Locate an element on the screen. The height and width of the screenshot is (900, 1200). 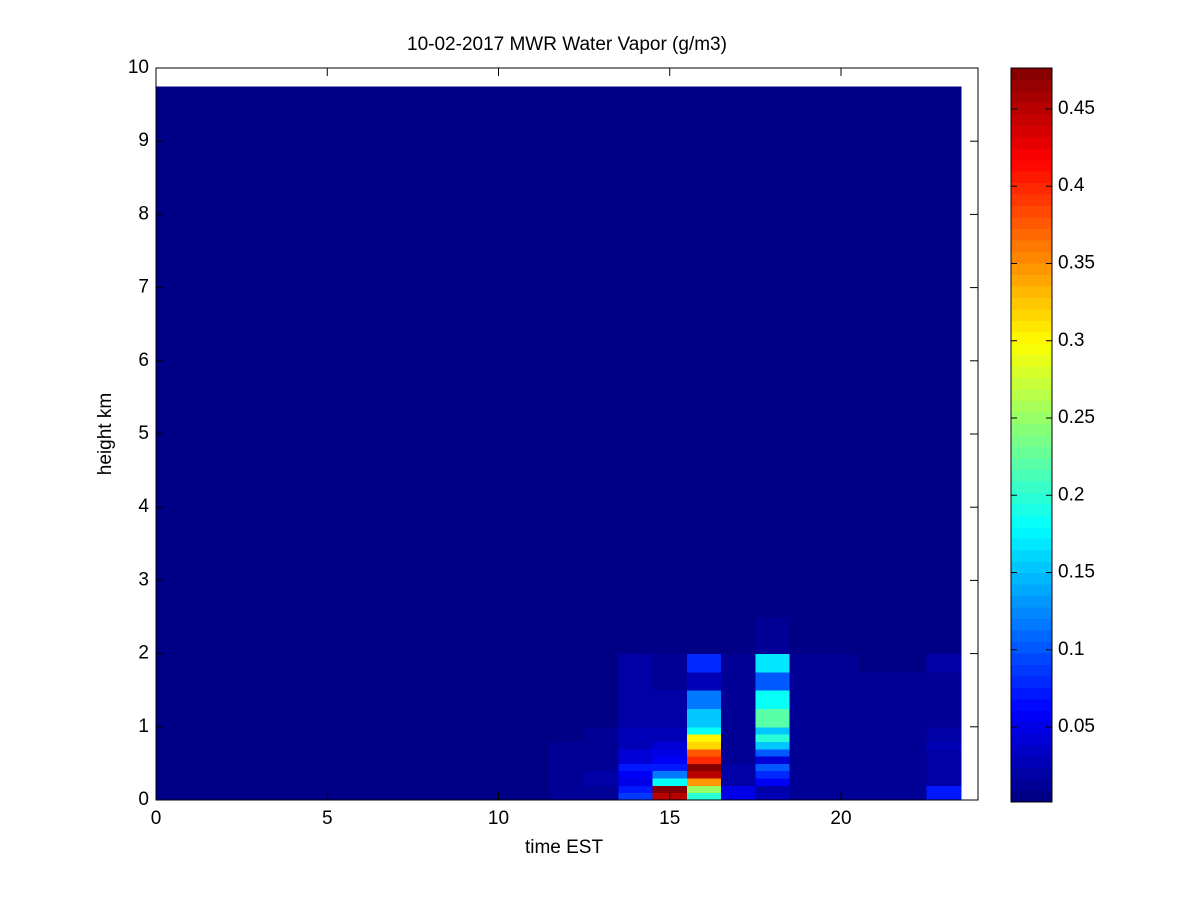
colorbar-frame is located at coordinates (1031, 435).